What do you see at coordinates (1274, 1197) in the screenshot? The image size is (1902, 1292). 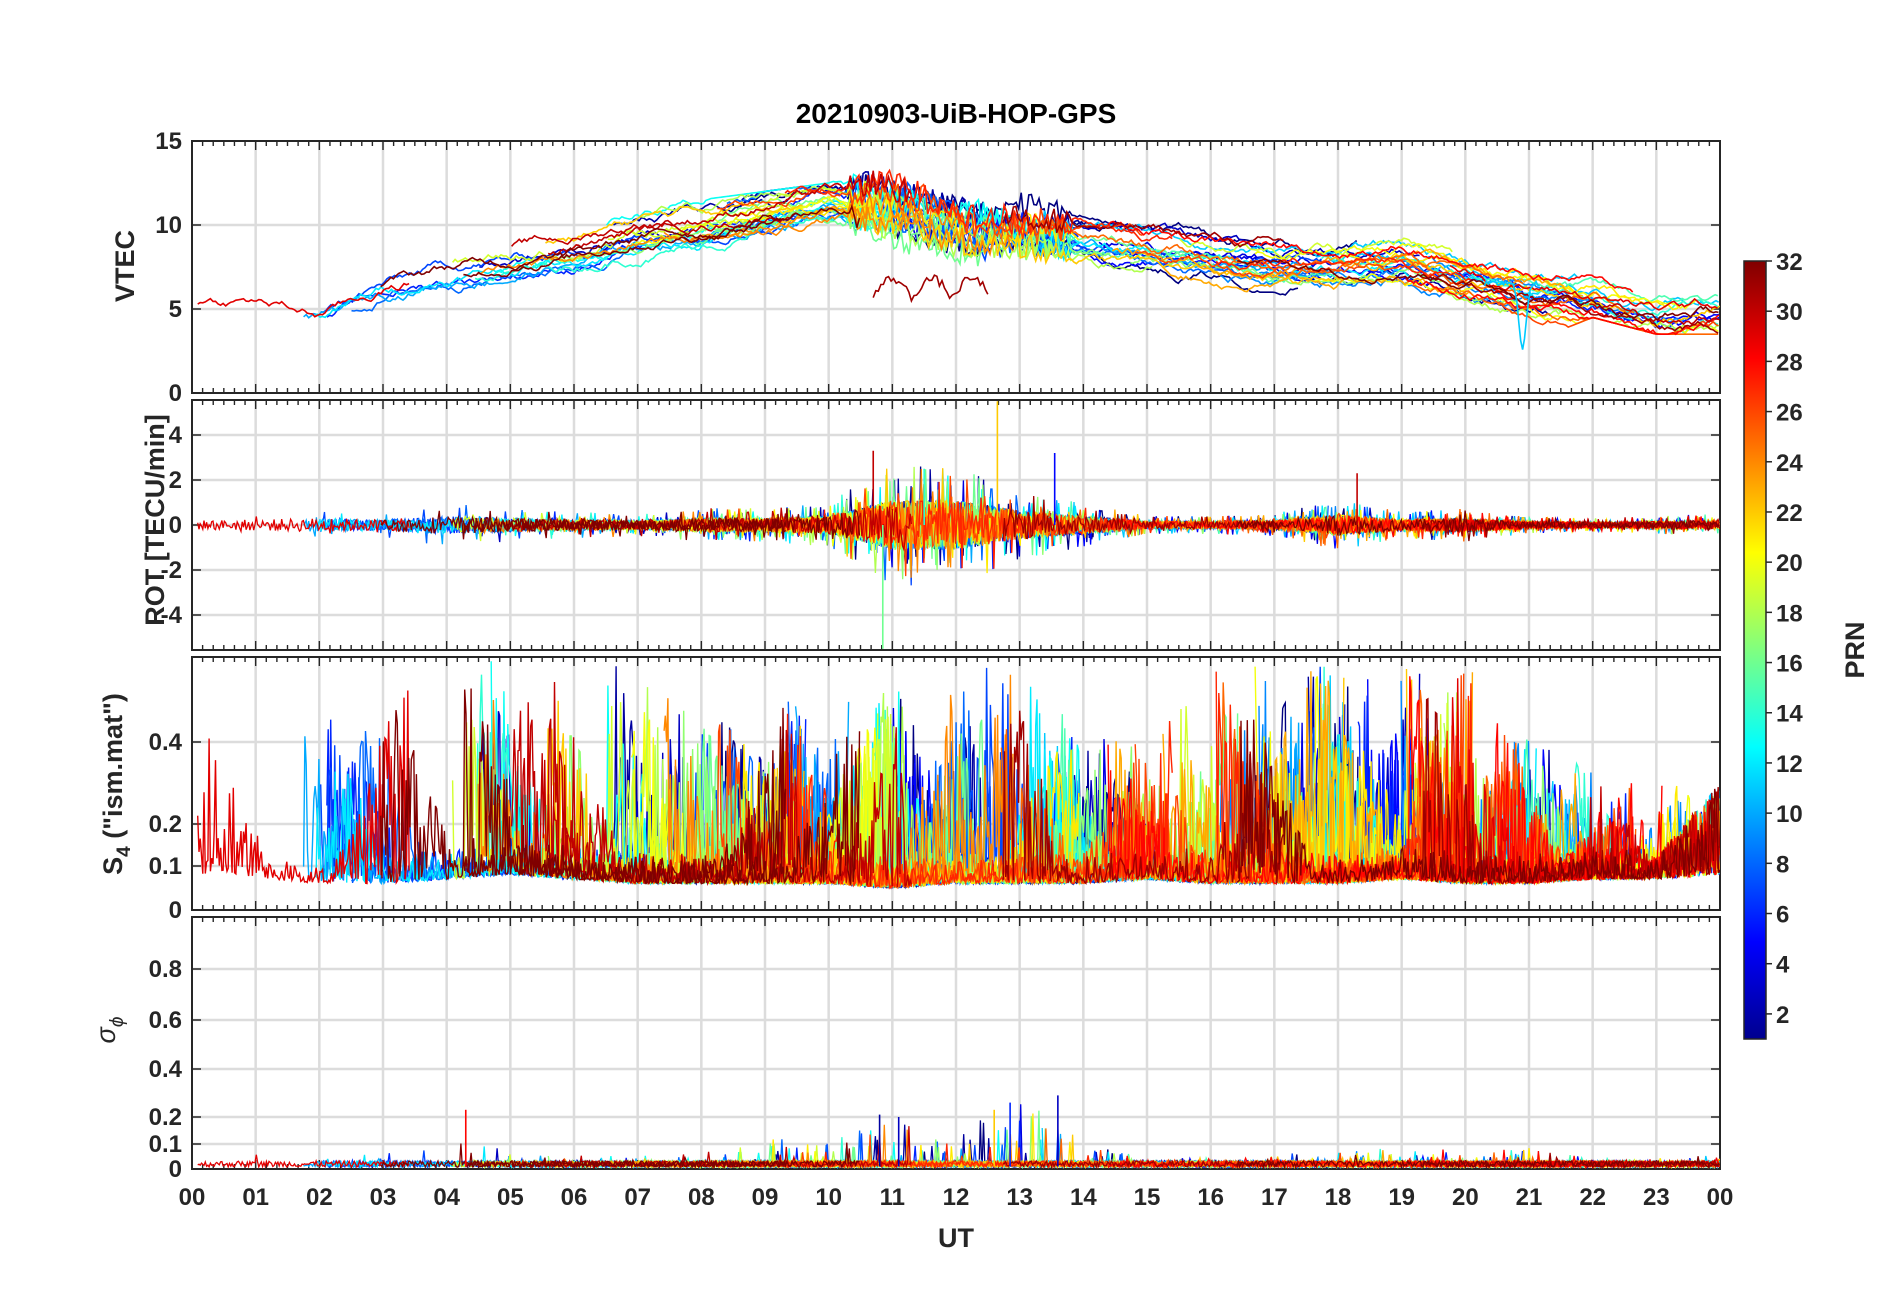 I see `x-tick-label: 17` at bounding box center [1274, 1197].